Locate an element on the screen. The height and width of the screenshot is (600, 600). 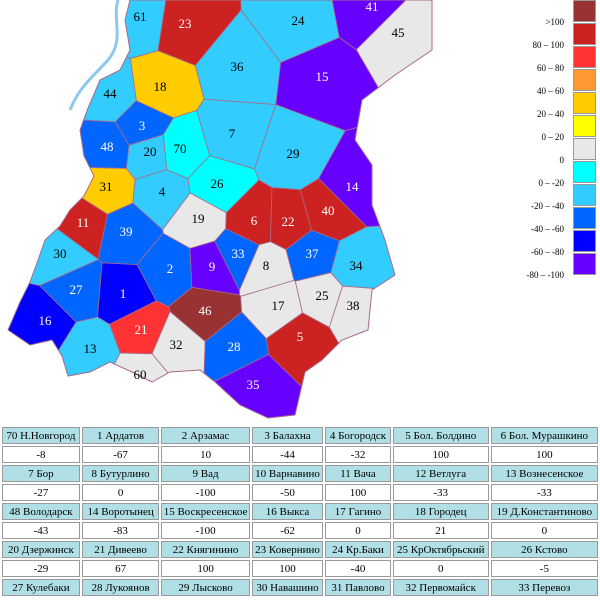
district-value-cell: -5 is located at coordinates (544, 568).